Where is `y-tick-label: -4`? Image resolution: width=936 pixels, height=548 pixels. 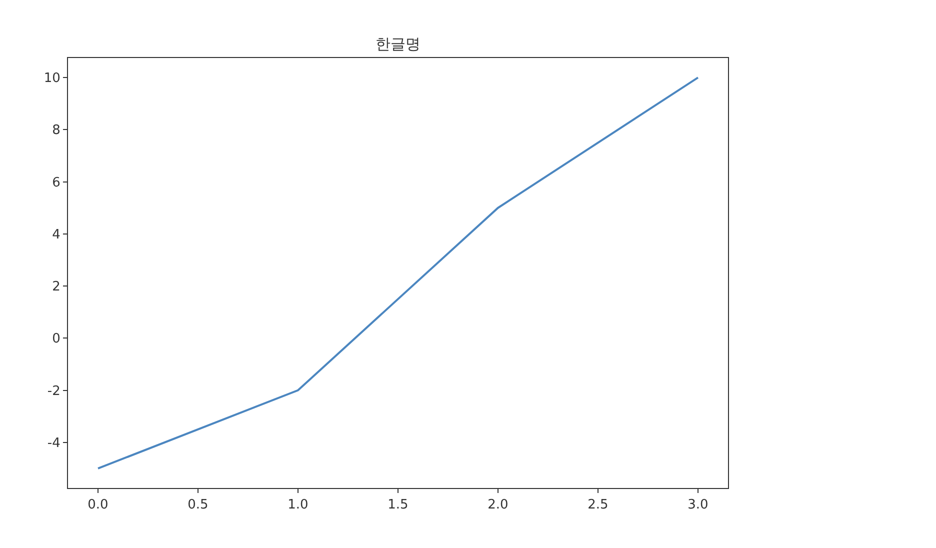
y-tick-label: -4 is located at coordinates (53, 443).